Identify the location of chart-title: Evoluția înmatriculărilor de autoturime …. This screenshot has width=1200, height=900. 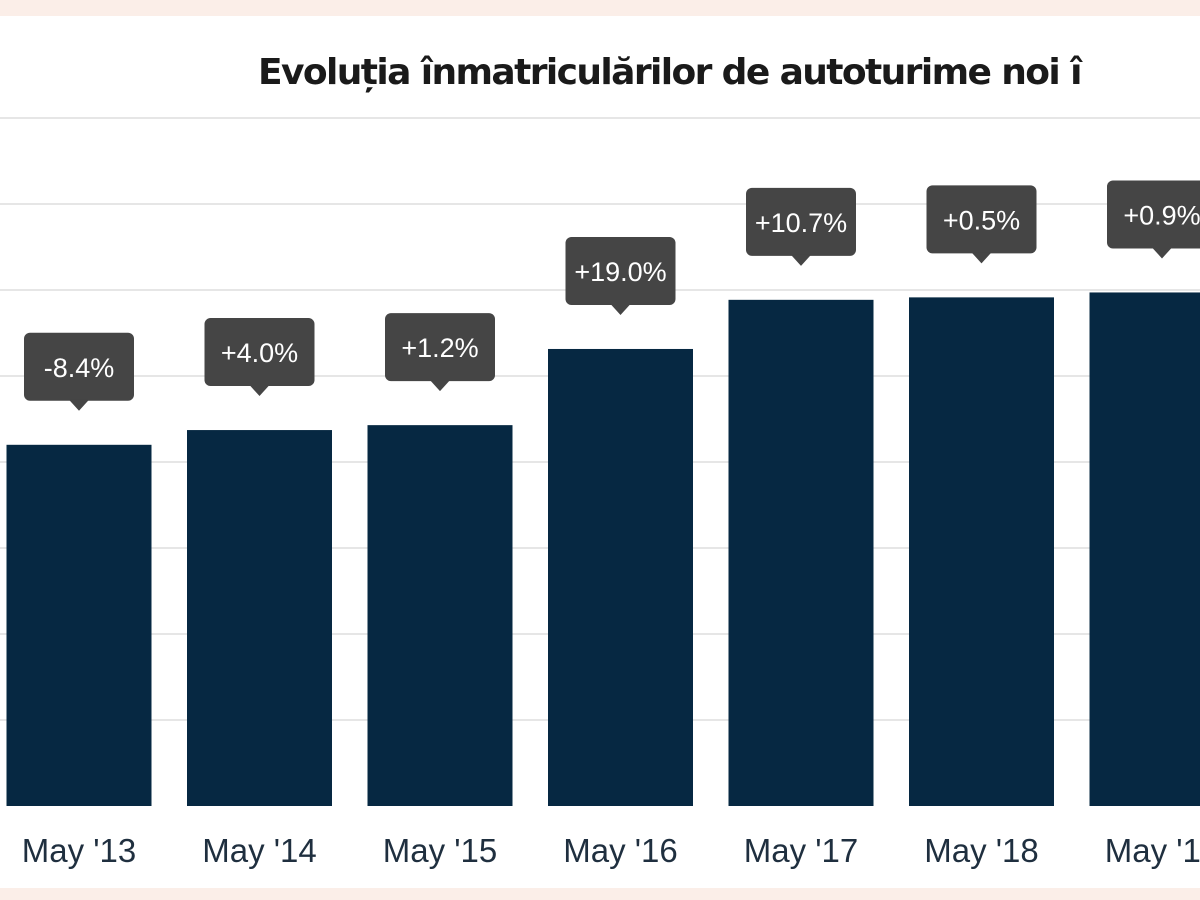
(670, 72).